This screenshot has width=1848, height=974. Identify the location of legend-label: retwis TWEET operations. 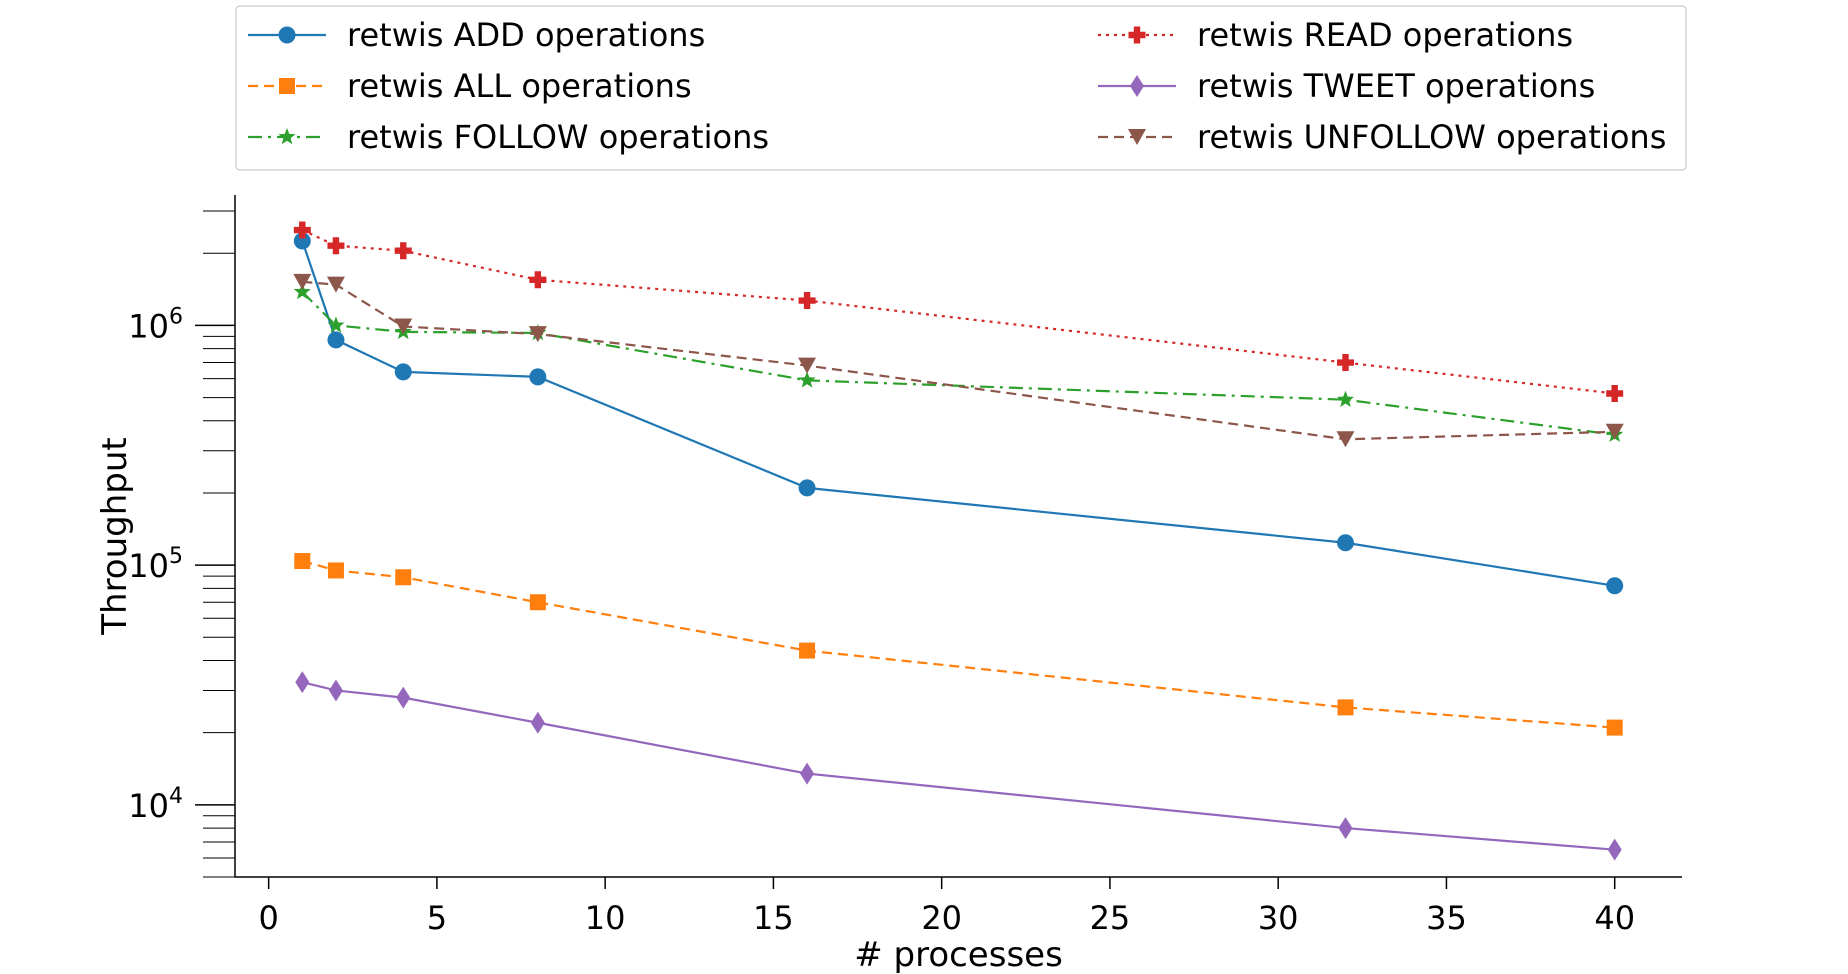
(1396, 86).